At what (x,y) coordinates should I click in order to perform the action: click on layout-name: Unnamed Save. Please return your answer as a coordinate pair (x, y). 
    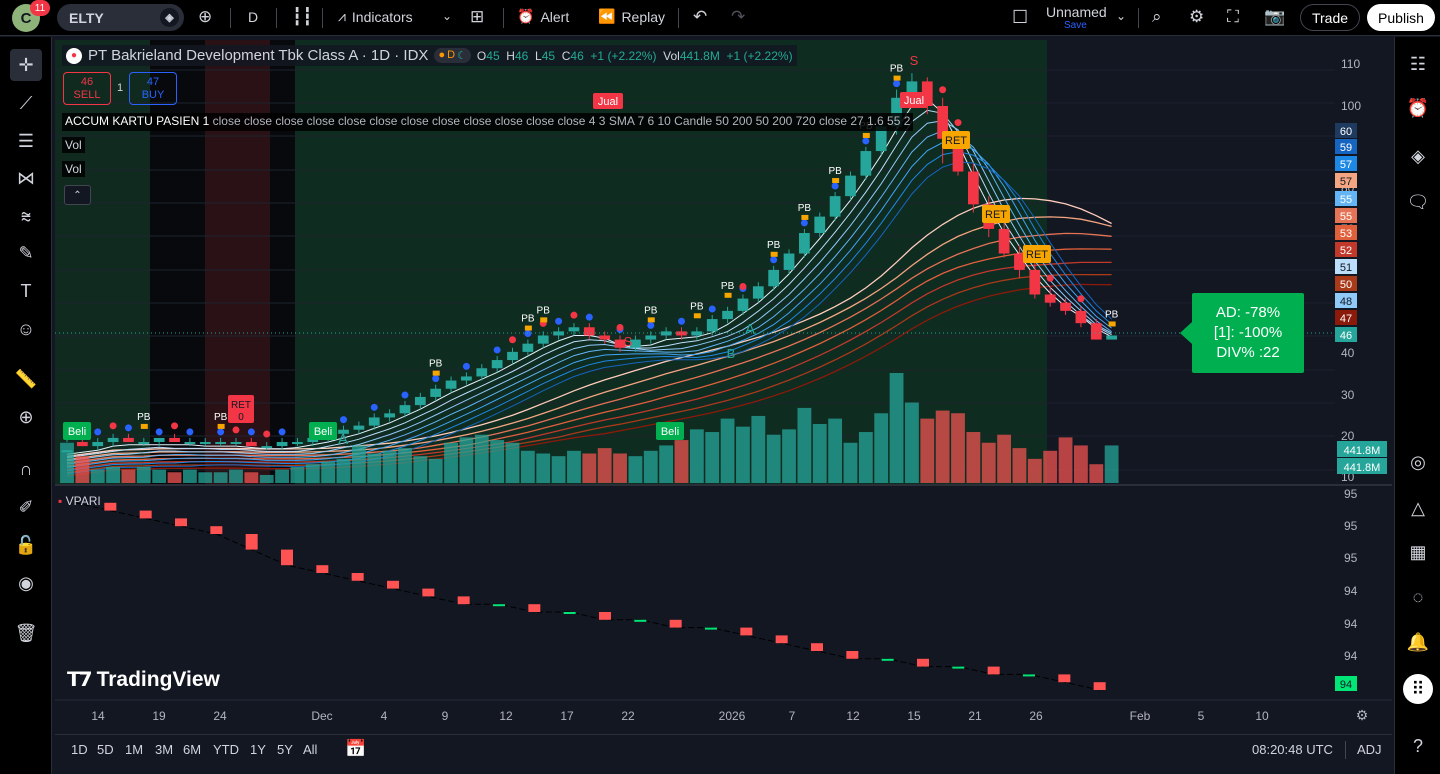
    Looking at the image, I should click on (1076, 17).